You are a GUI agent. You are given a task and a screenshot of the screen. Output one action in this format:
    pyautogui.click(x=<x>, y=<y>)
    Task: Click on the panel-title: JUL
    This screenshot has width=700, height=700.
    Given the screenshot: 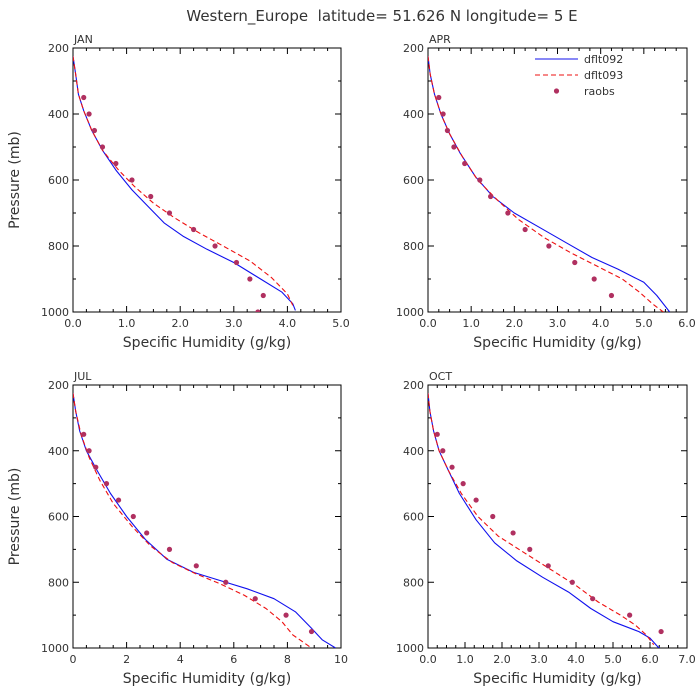 What is the action you would take?
    pyautogui.click(x=82, y=376)
    